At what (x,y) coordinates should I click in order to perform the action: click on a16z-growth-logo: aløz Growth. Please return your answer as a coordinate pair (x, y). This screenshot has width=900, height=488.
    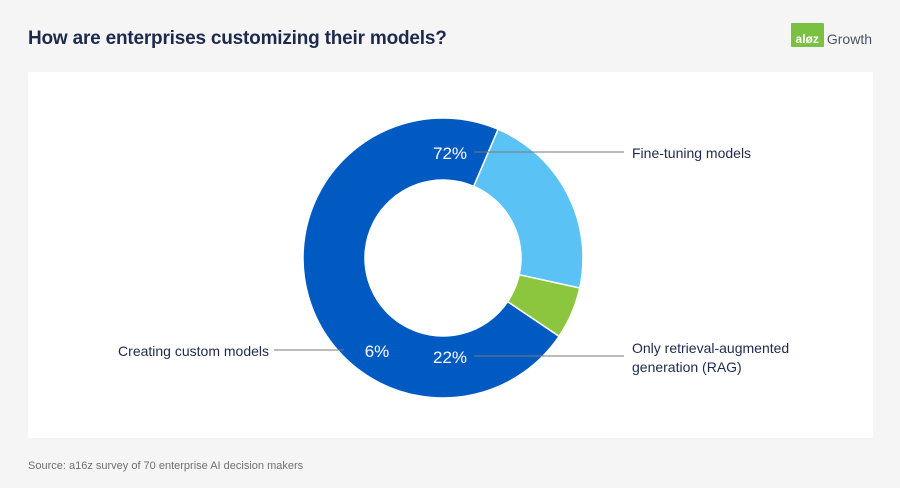
    Looking at the image, I should click on (831, 35).